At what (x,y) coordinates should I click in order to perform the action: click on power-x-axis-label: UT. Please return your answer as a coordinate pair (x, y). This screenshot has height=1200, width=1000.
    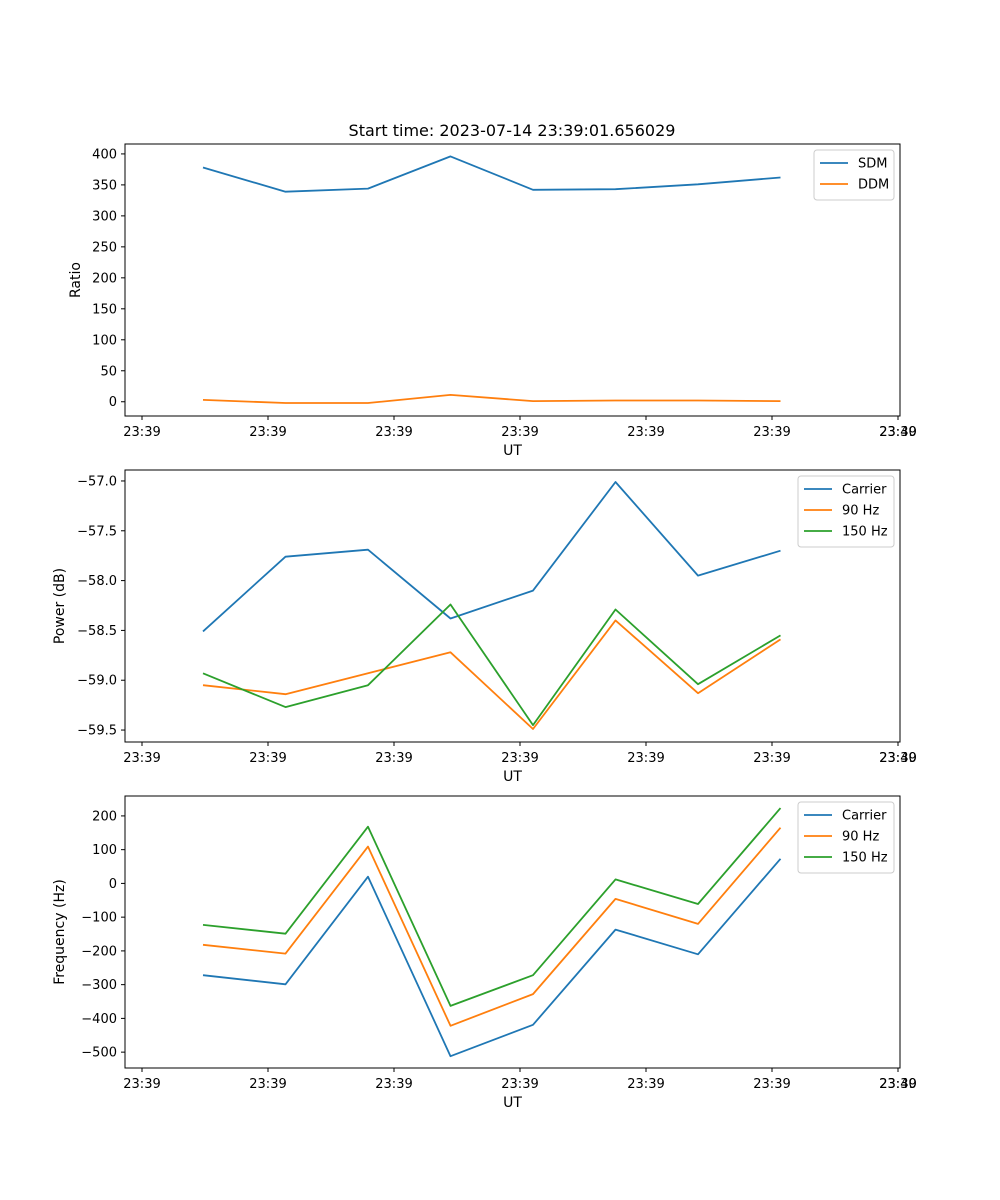
    Looking at the image, I should click on (512, 777).